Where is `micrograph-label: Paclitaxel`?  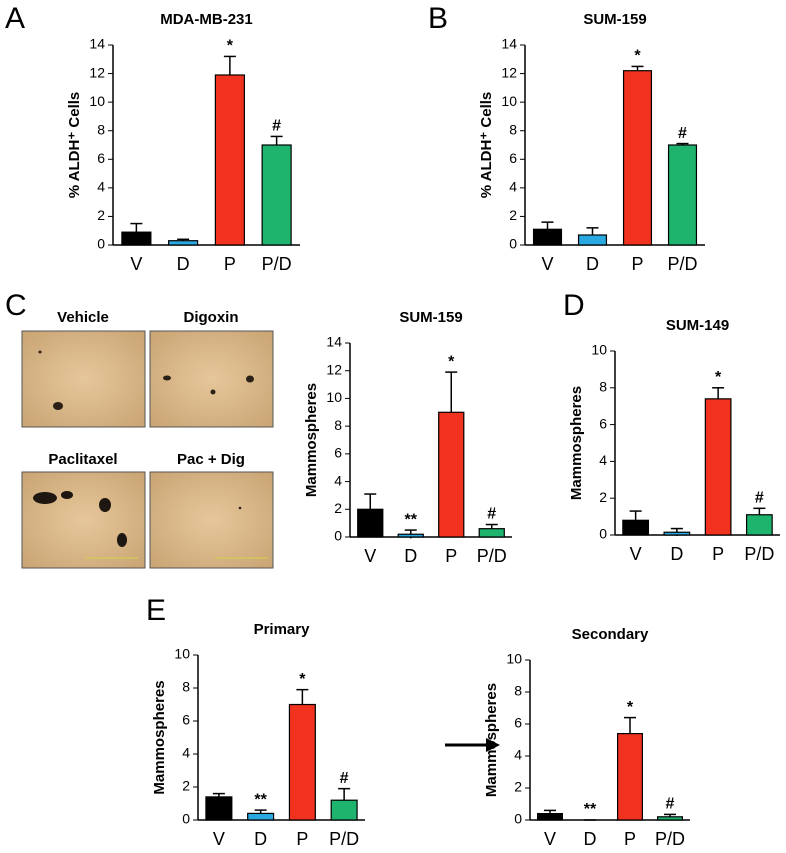 micrograph-label: Paclitaxel is located at coordinates (82, 459).